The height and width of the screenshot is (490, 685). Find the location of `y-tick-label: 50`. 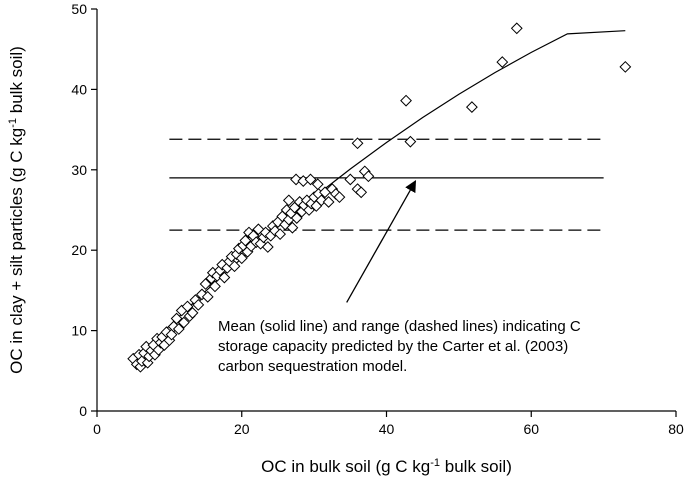

y-tick-label: 50 is located at coordinates (79, 9).